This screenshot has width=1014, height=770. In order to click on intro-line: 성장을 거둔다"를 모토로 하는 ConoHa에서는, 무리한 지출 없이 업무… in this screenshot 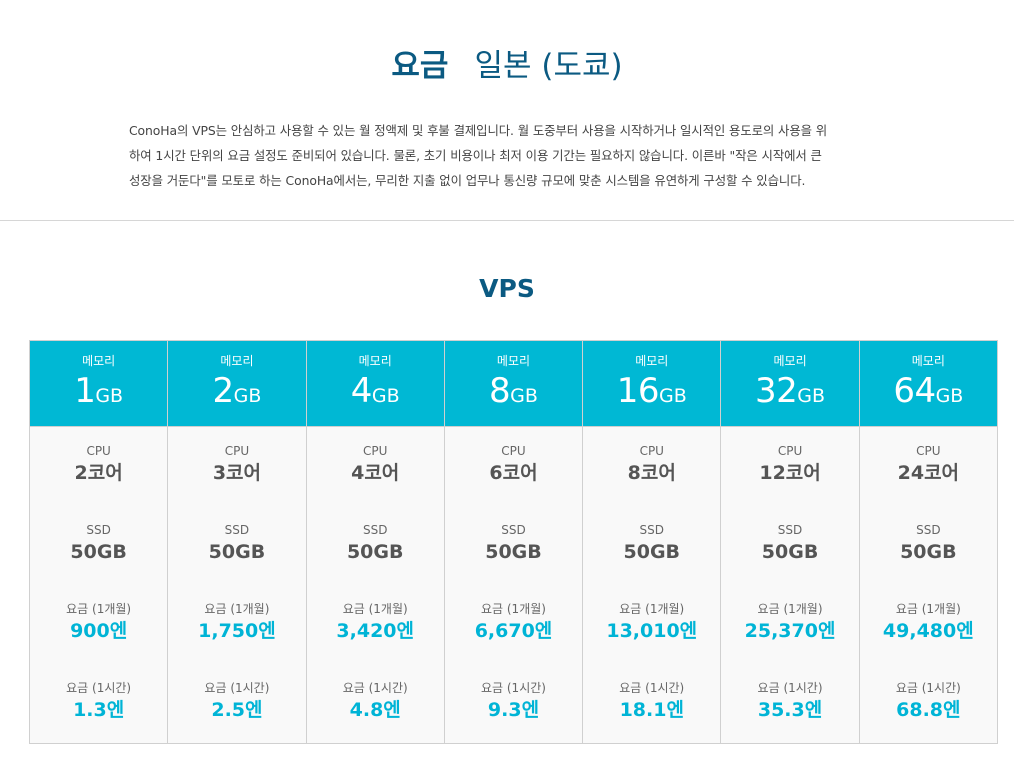, I will do `click(467, 180)`.